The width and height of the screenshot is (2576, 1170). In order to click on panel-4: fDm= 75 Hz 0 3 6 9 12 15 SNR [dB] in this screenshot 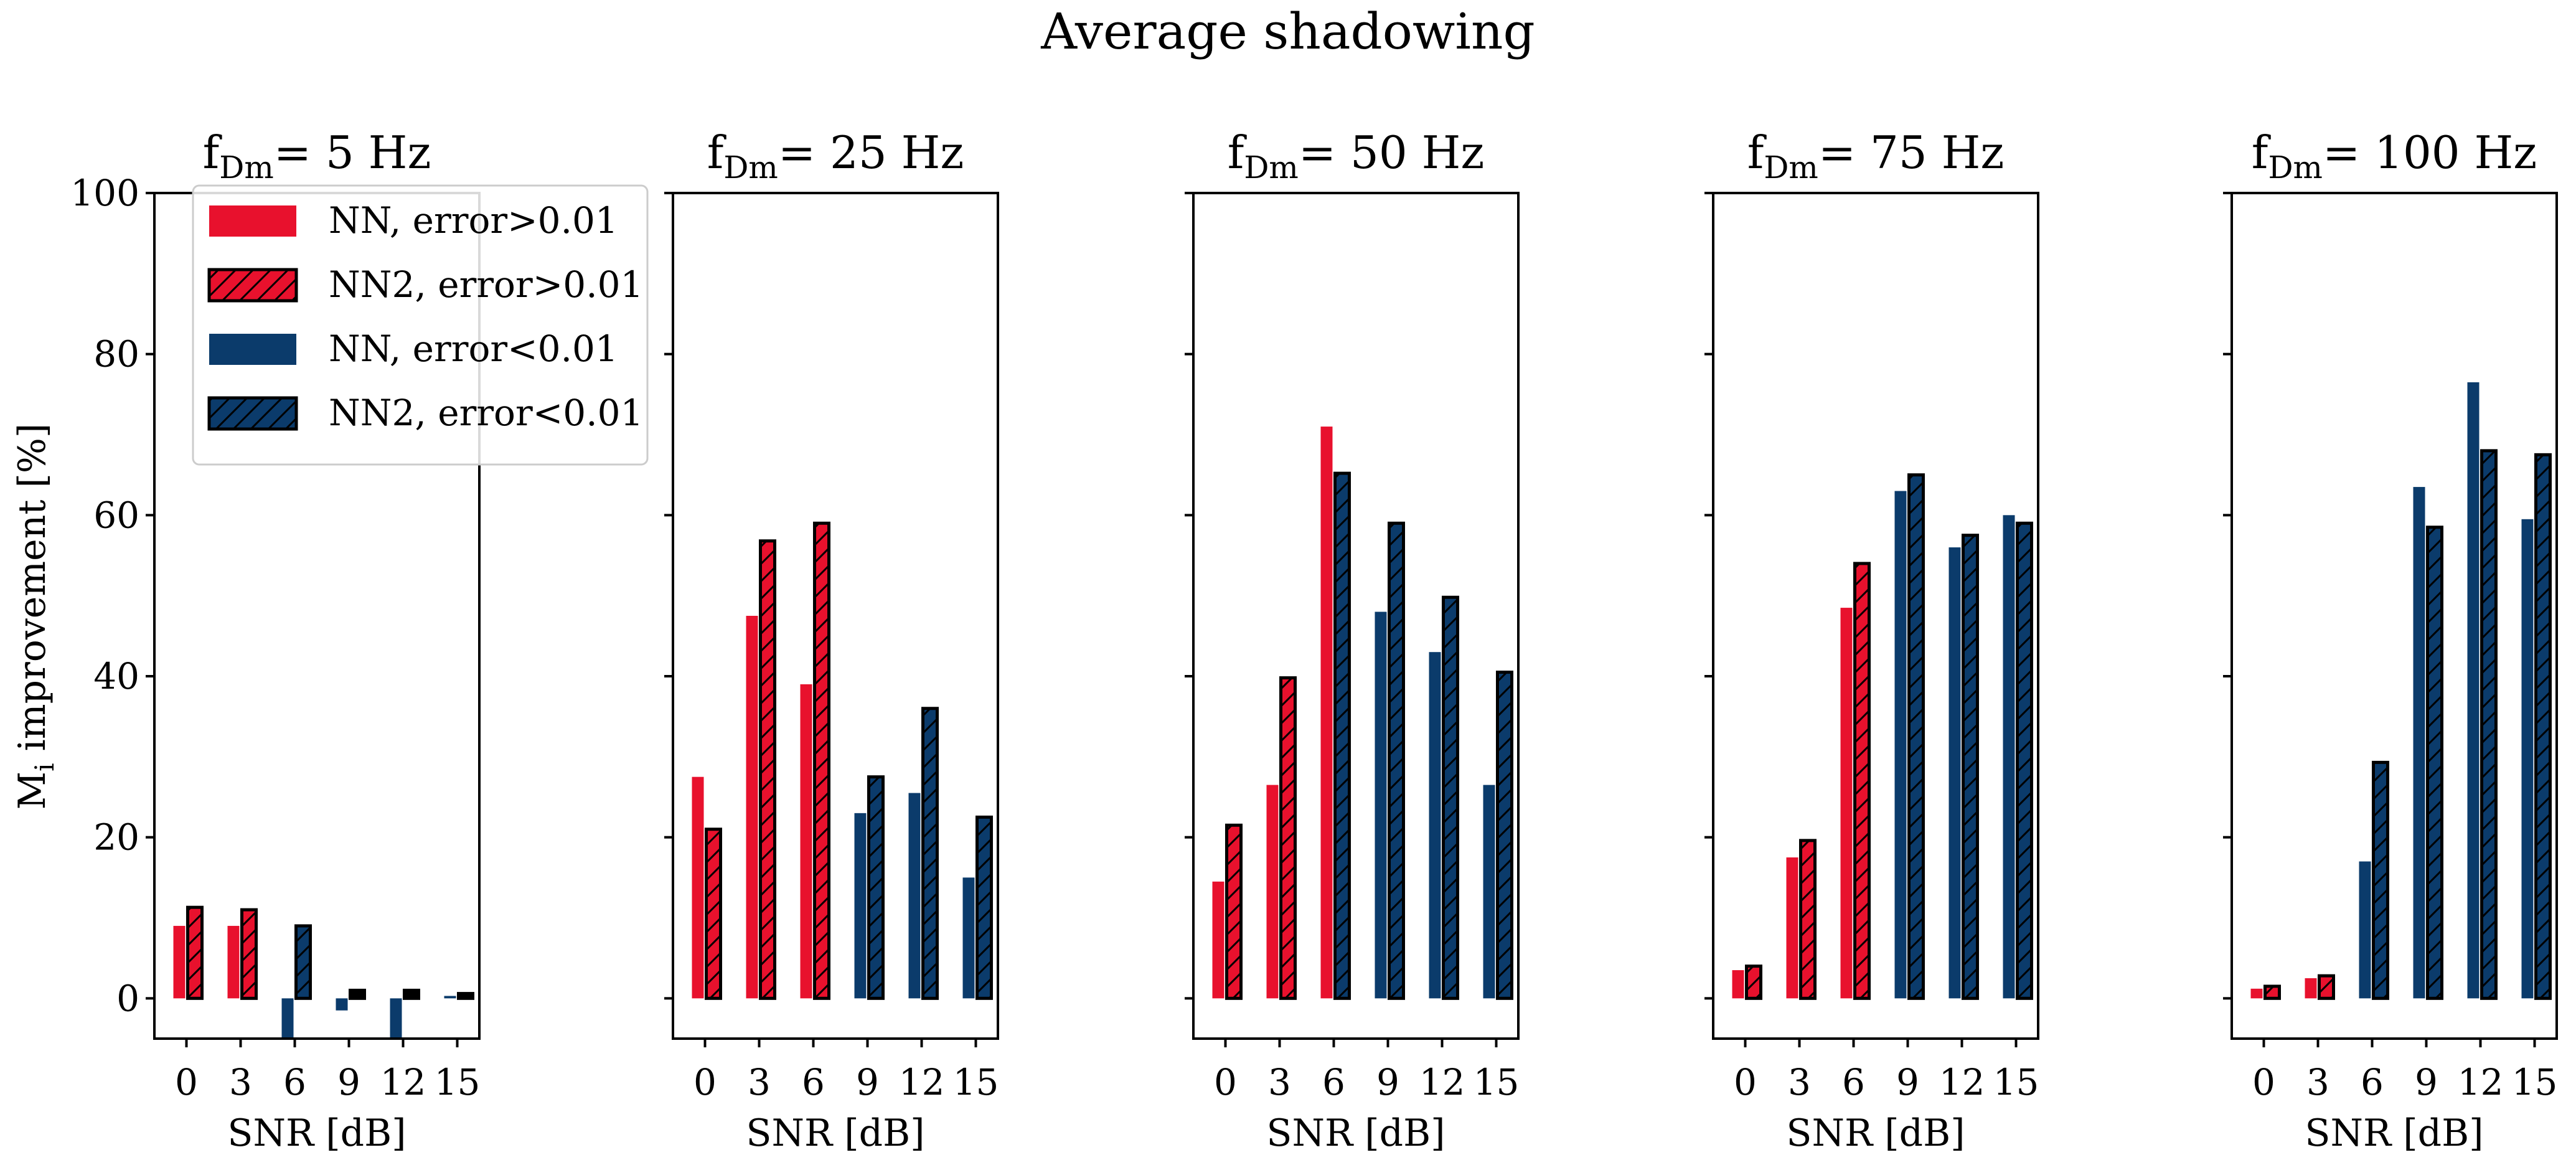, I will do `click(1871, 640)`.